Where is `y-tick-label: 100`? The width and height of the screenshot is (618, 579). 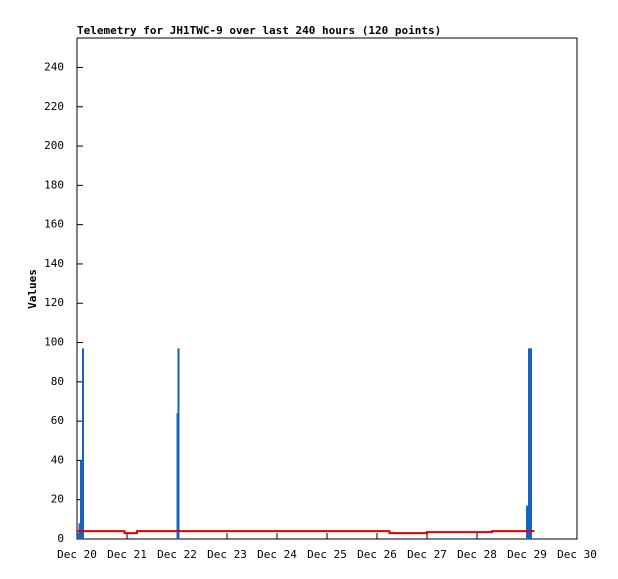
y-tick-label: 100 is located at coordinates (54, 342).